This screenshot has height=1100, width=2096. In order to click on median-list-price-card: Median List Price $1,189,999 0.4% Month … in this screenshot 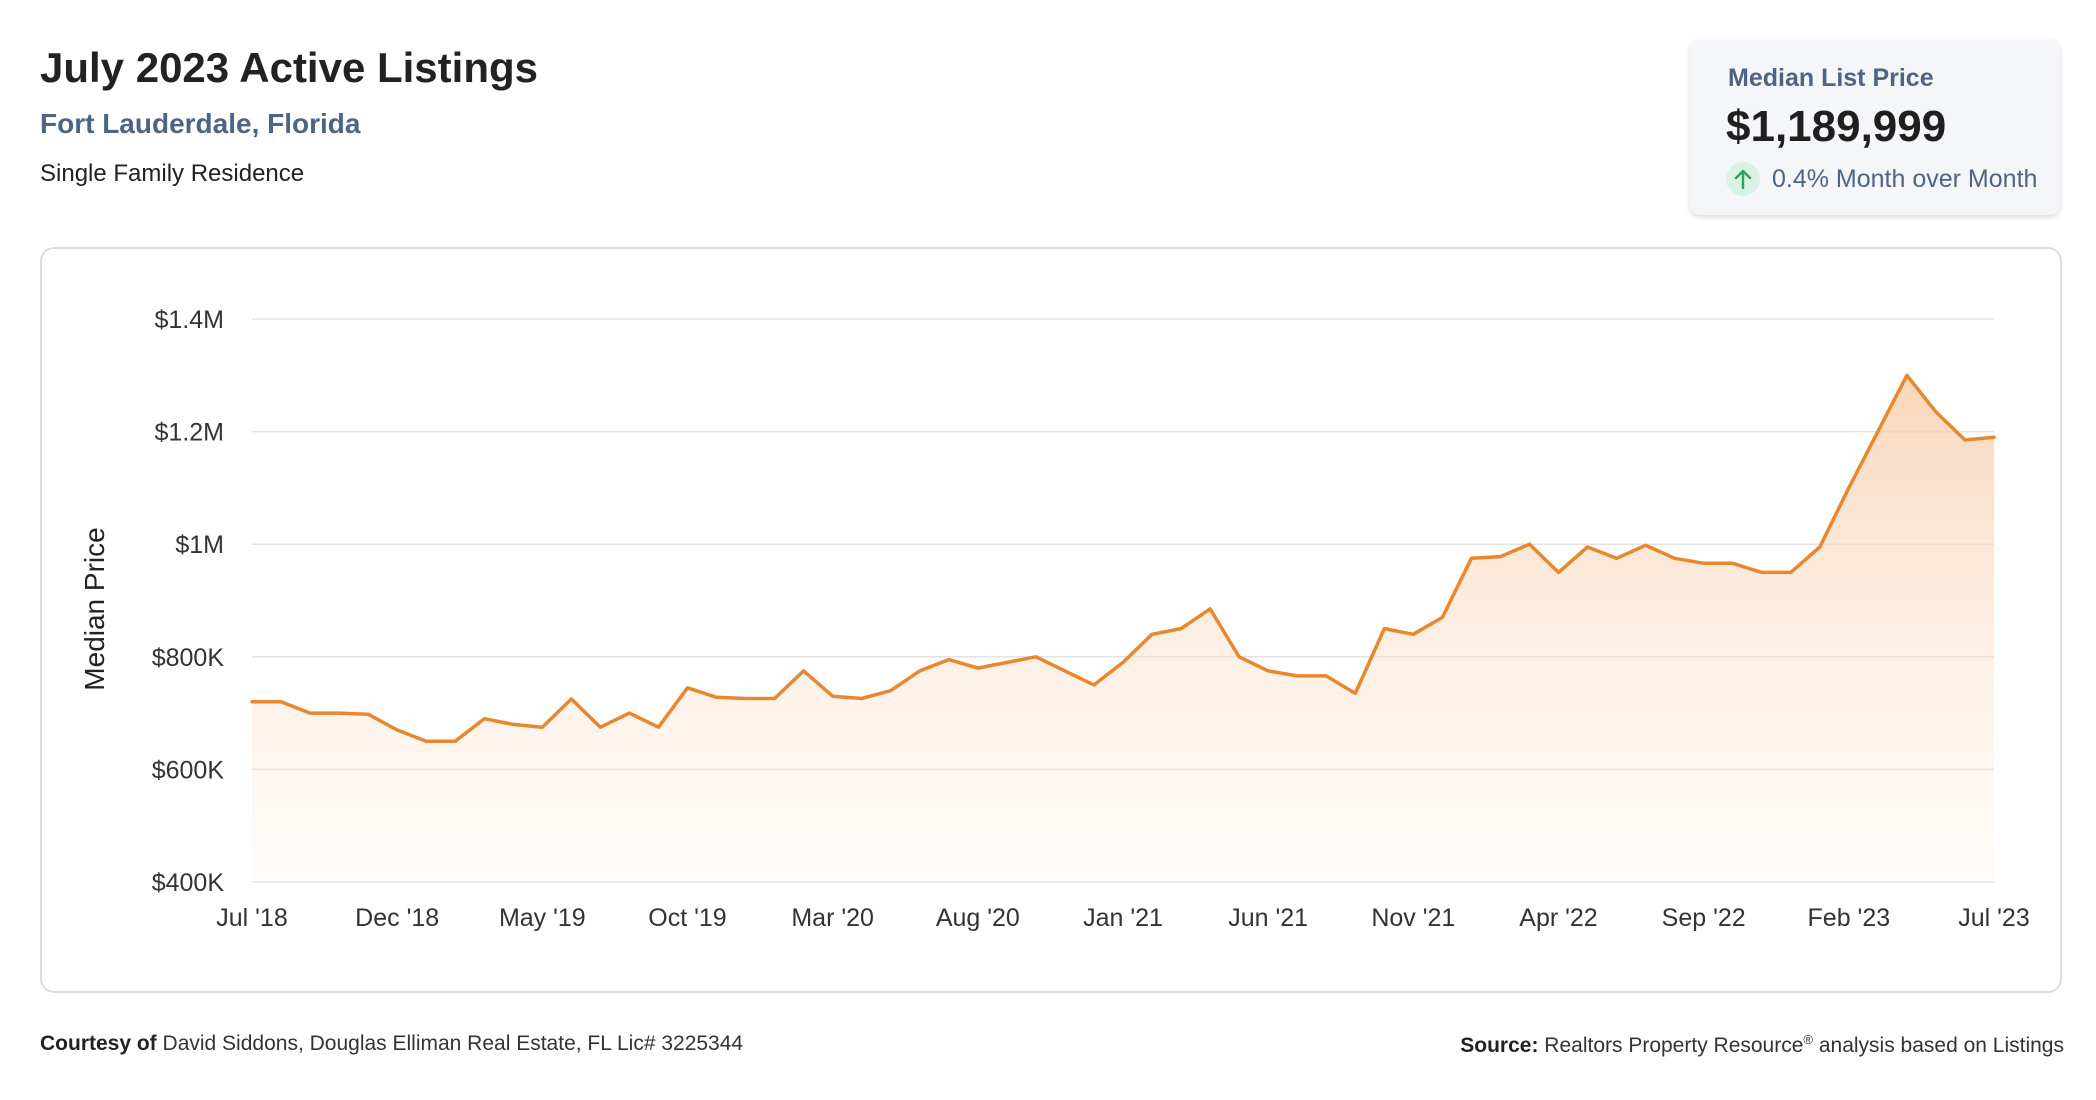, I will do `click(1875, 127)`.